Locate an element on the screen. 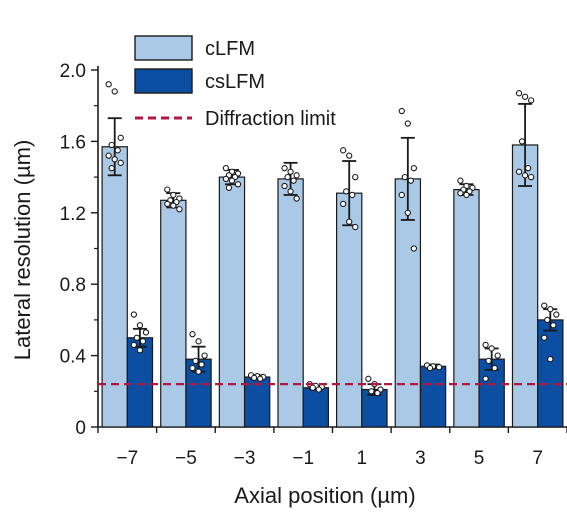 Image resolution: width=567 pixels, height=515 pixels. y-tick-label: 1.2 is located at coordinates (73, 214).